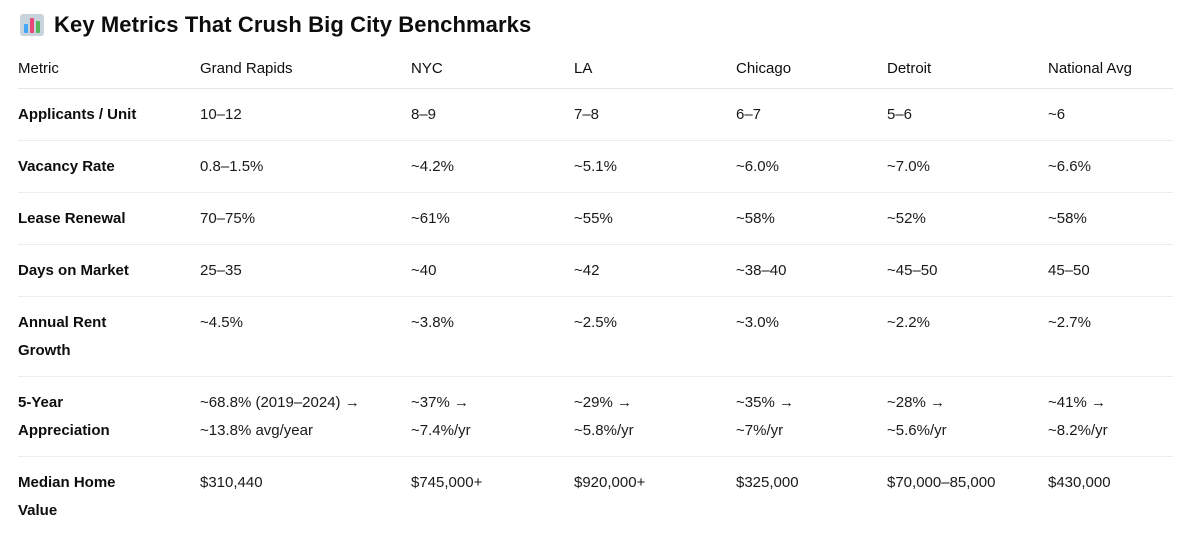  Describe the element at coordinates (221, 322) in the screenshot. I see `cell-line: ~4.5%` at that location.